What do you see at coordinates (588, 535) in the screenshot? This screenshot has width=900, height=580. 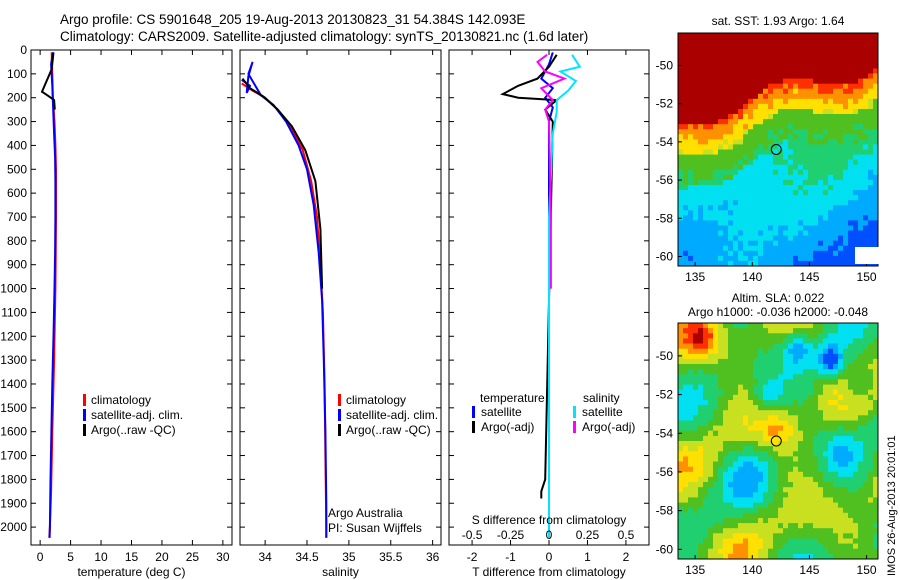 I see `difference-stick-label: 0.25` at bounding box center [588, 535].